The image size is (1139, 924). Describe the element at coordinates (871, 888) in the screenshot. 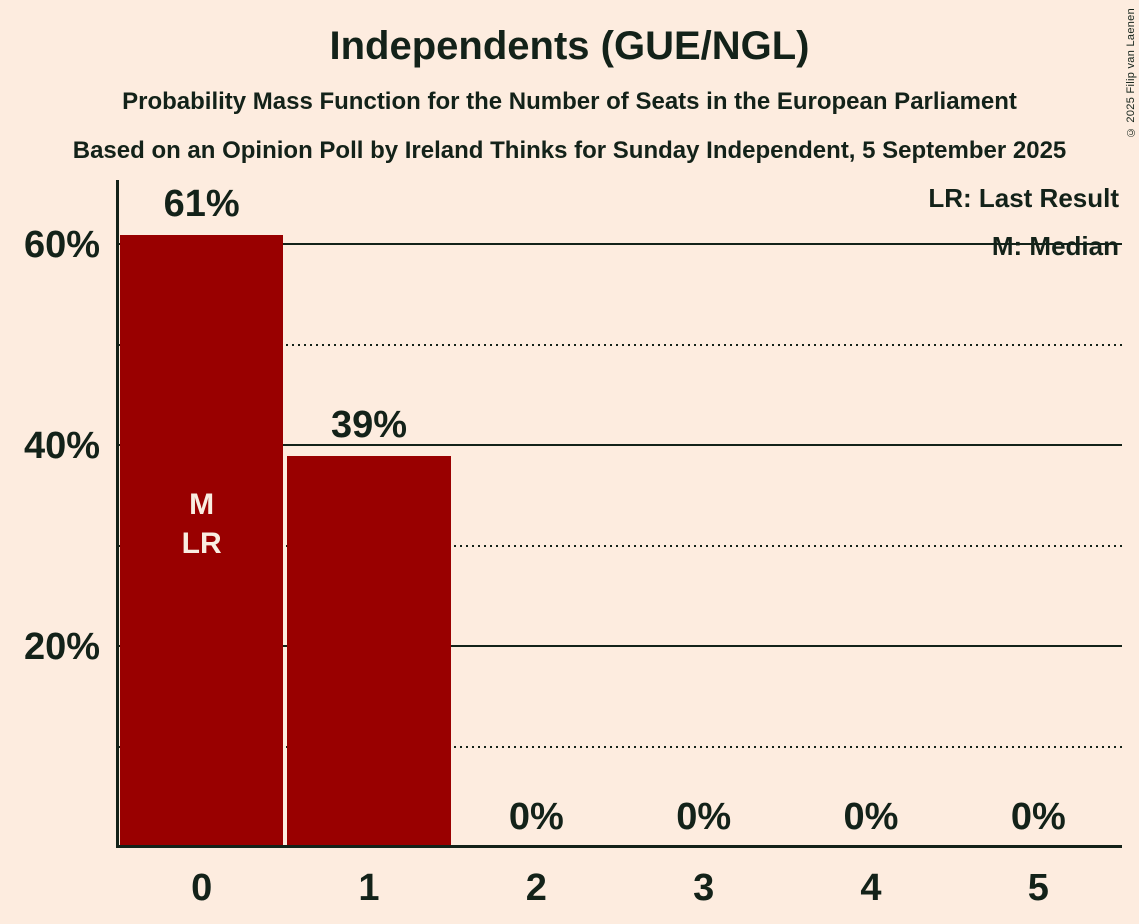

I see `x-tick-label: 4` at that location.